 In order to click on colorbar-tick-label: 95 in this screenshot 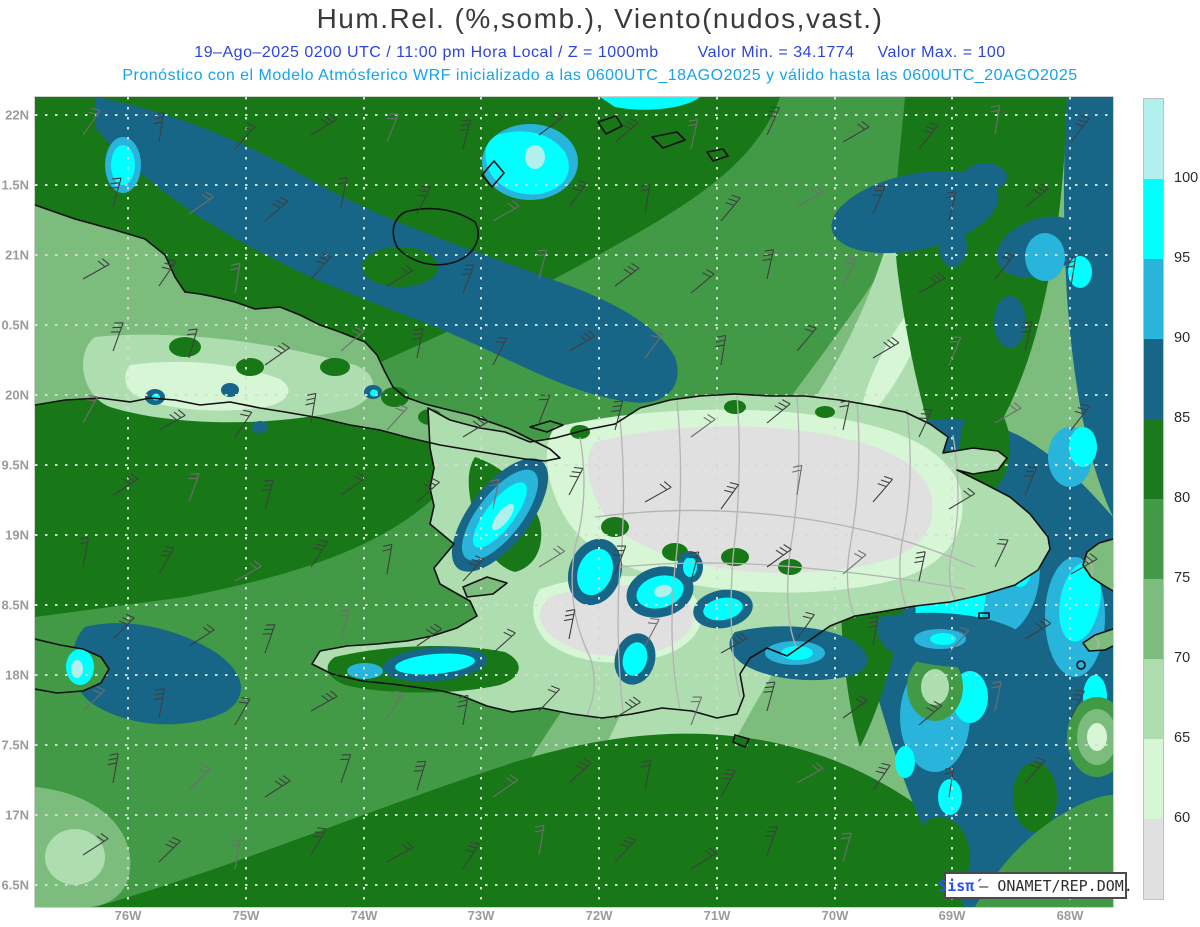, I will do `click(1182, 258)`.